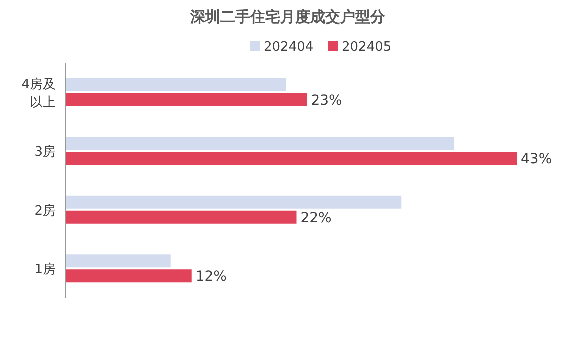 The height and width of the screenshot is (352, 576). Describe the element at coordinates (367, 47) in the screenshot. I see `legend-label: 202405` at that location.